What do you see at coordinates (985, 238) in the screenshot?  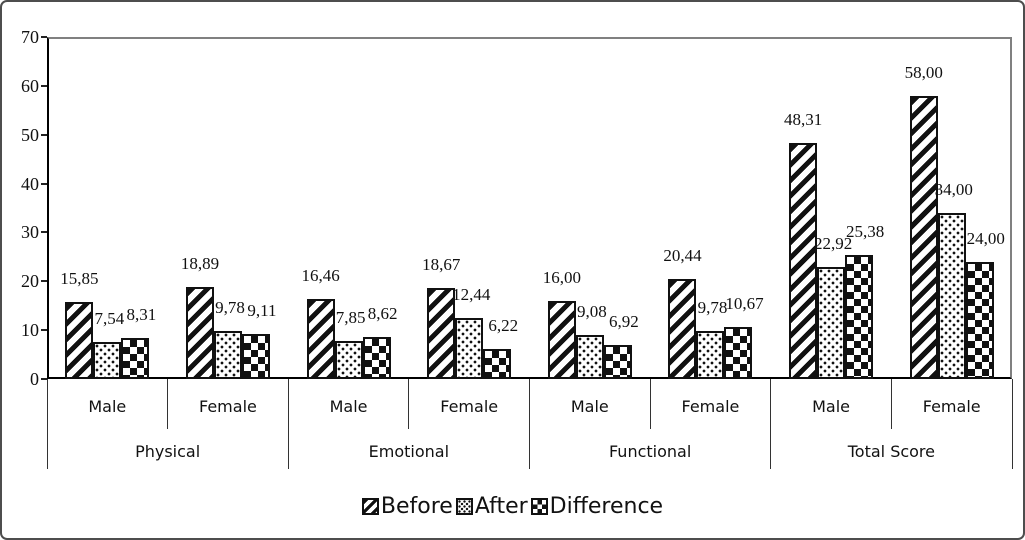 I see `bar-value-label: 24,00` at bounding box center [985, 238].